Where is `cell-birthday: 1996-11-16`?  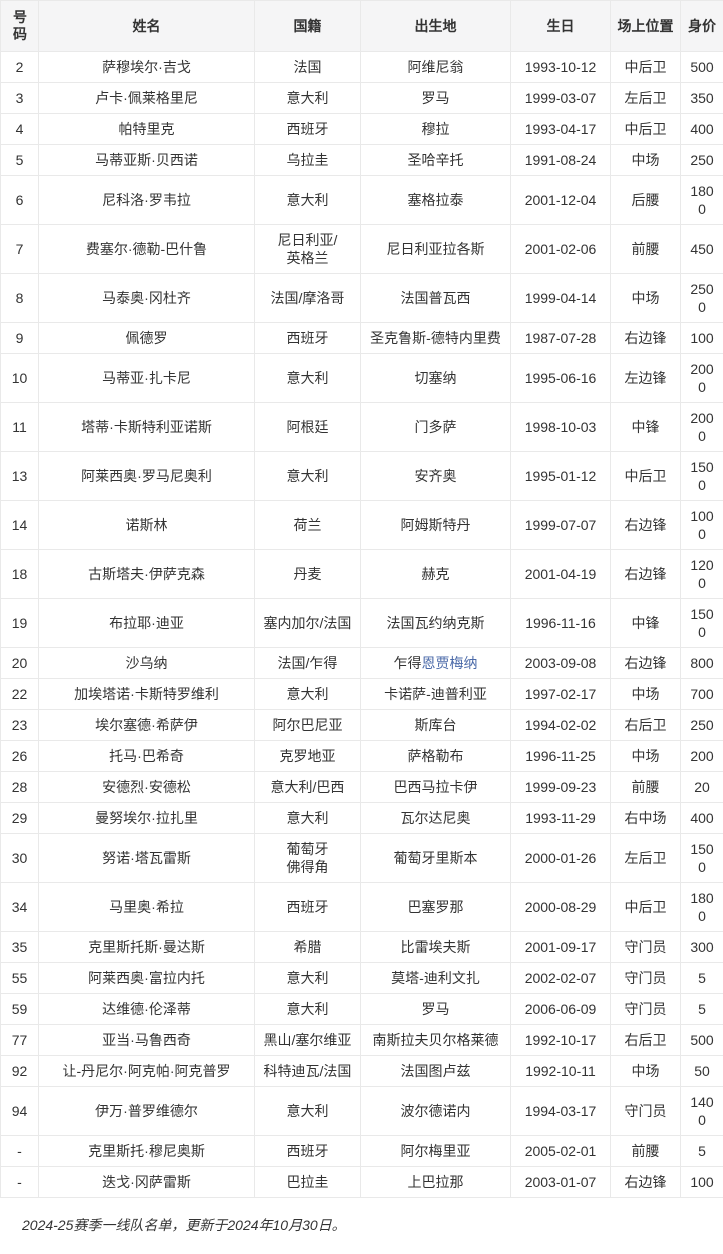
cell-birthday: 1996-11-16 is located at coordinates (561, 623).